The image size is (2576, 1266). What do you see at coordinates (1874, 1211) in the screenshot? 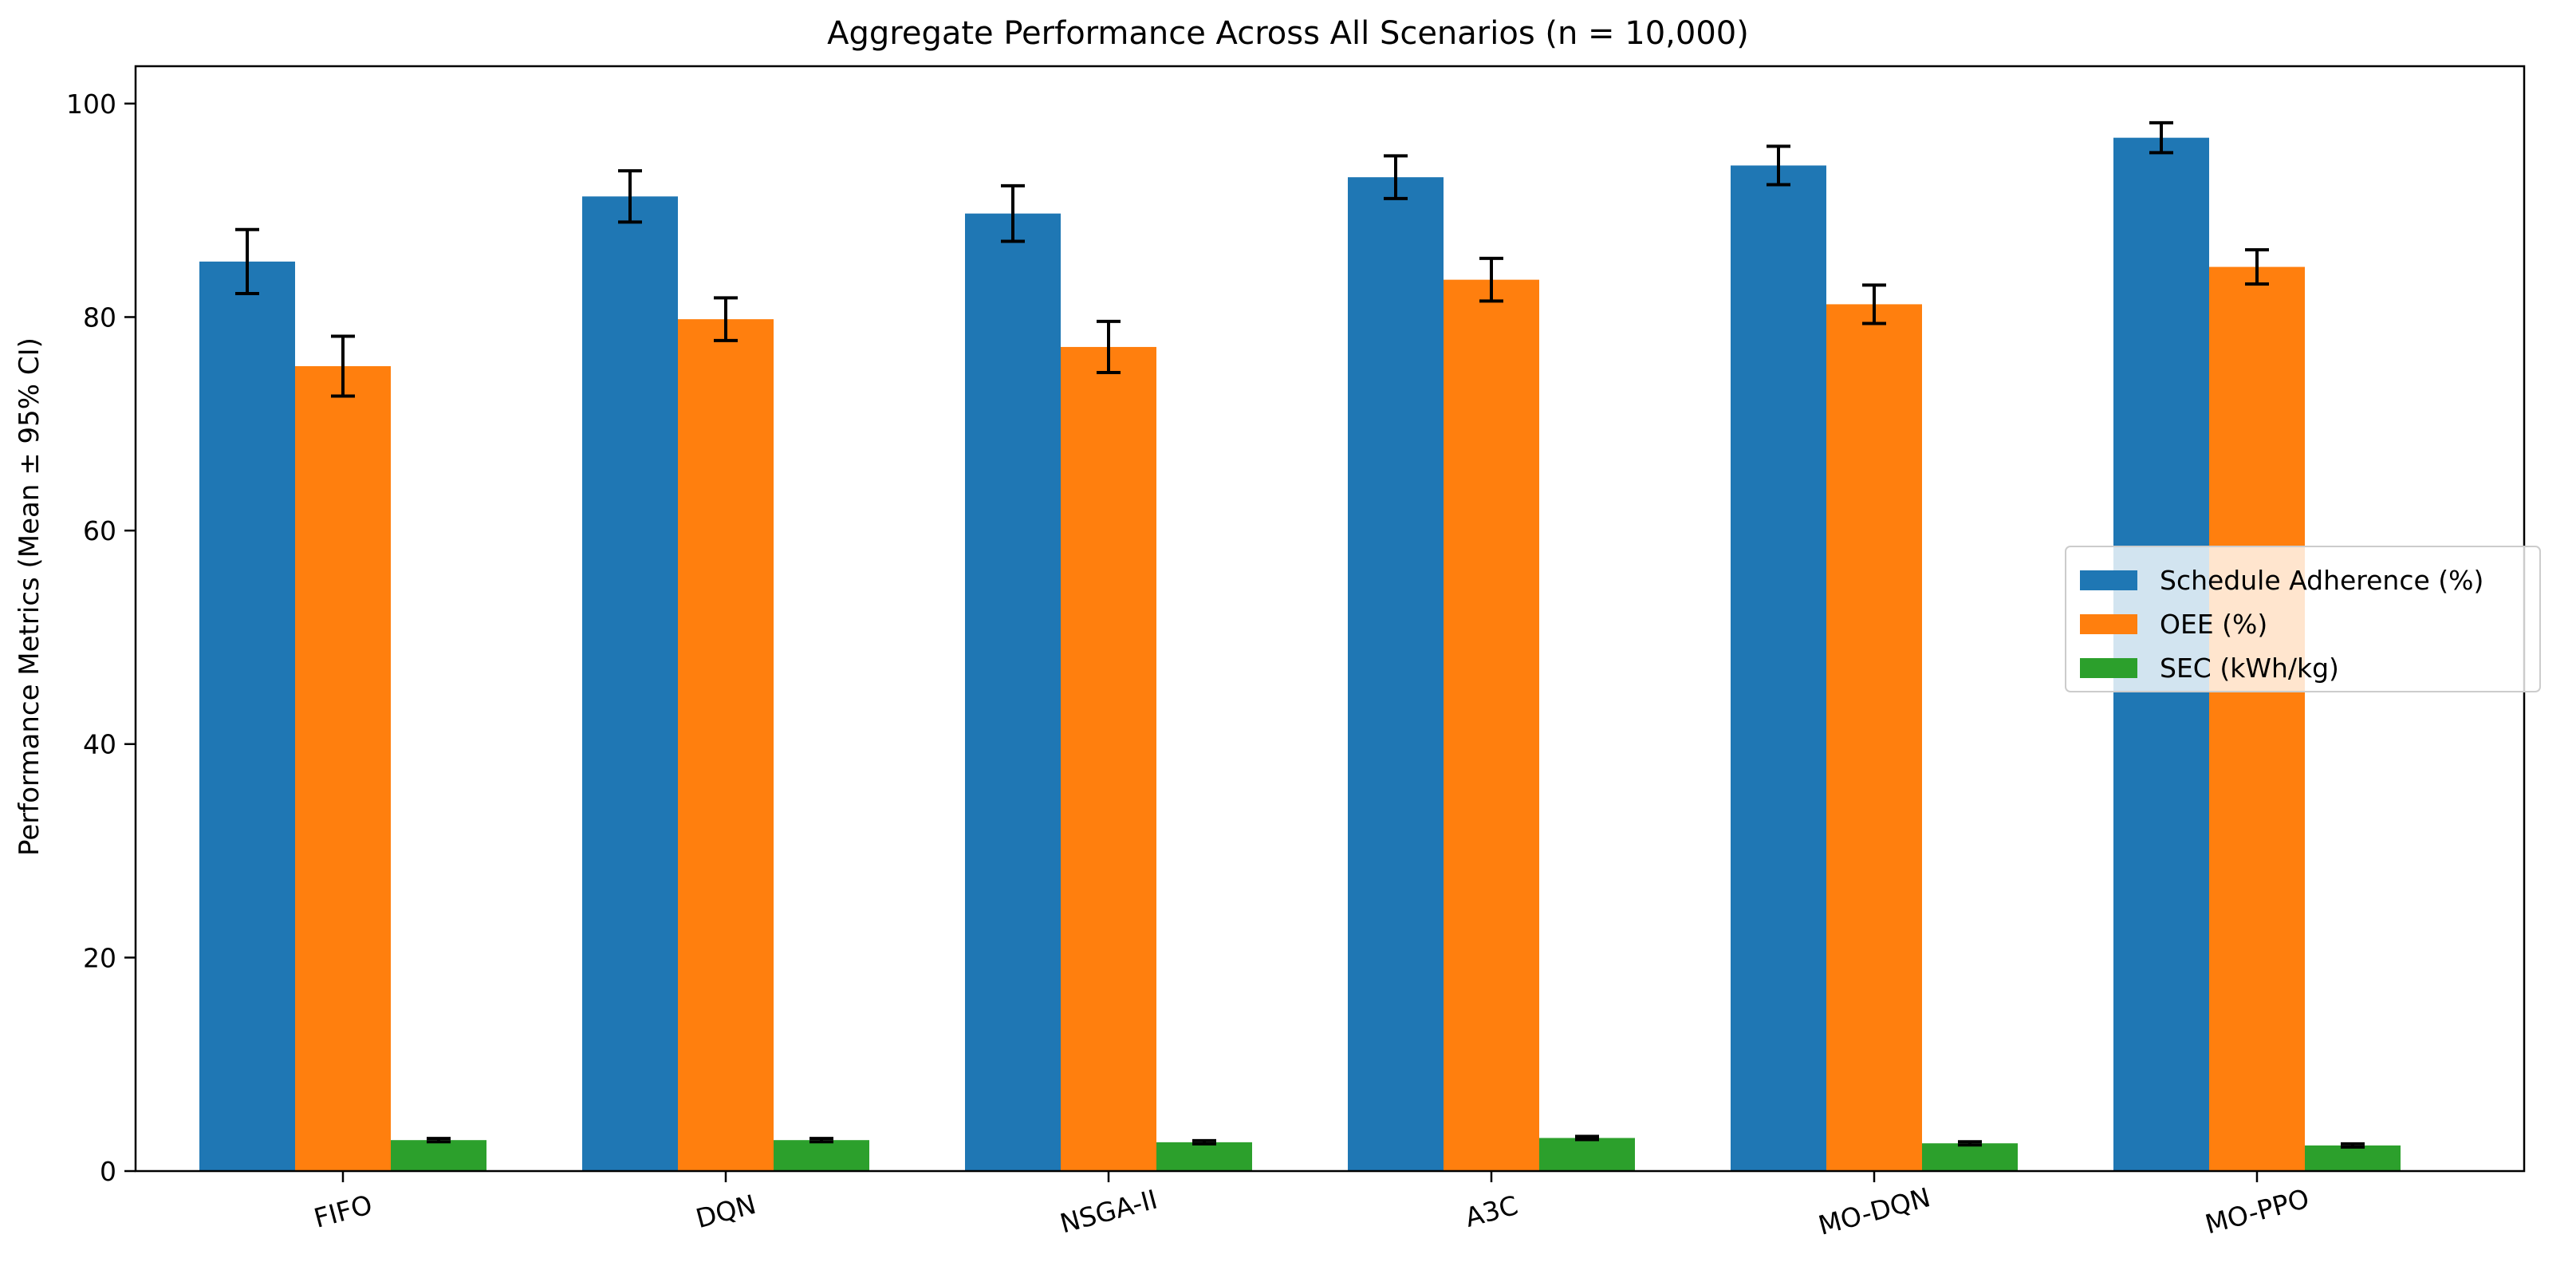
I see `x-tick-label-mo-dqn: MO-DQN` at bounding box center [1874, 1211].